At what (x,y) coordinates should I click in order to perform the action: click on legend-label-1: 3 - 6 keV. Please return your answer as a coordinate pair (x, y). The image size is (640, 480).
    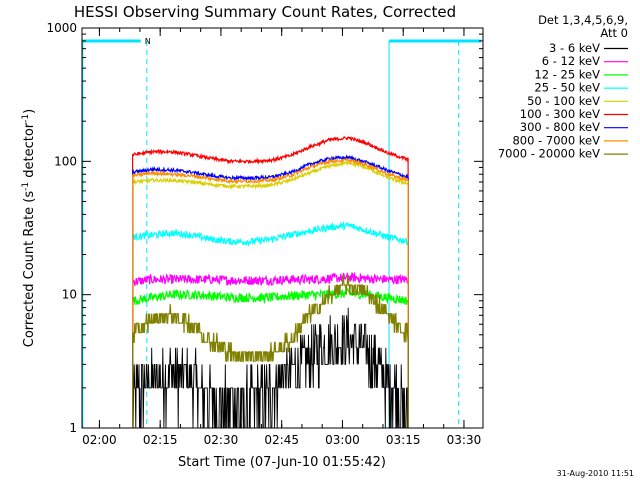
    Looking at the image, I should click on (574, 48).